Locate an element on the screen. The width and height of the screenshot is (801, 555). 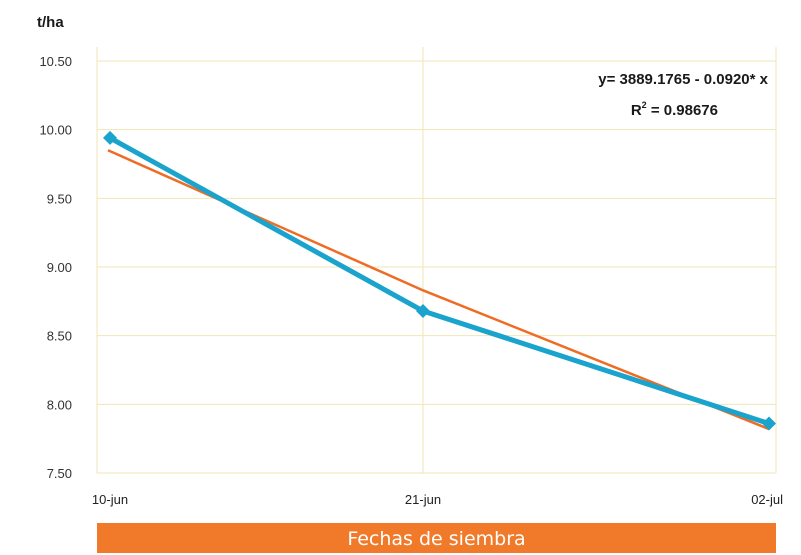
x-tick-label: 02-jul is located at coordinates (767, 499).